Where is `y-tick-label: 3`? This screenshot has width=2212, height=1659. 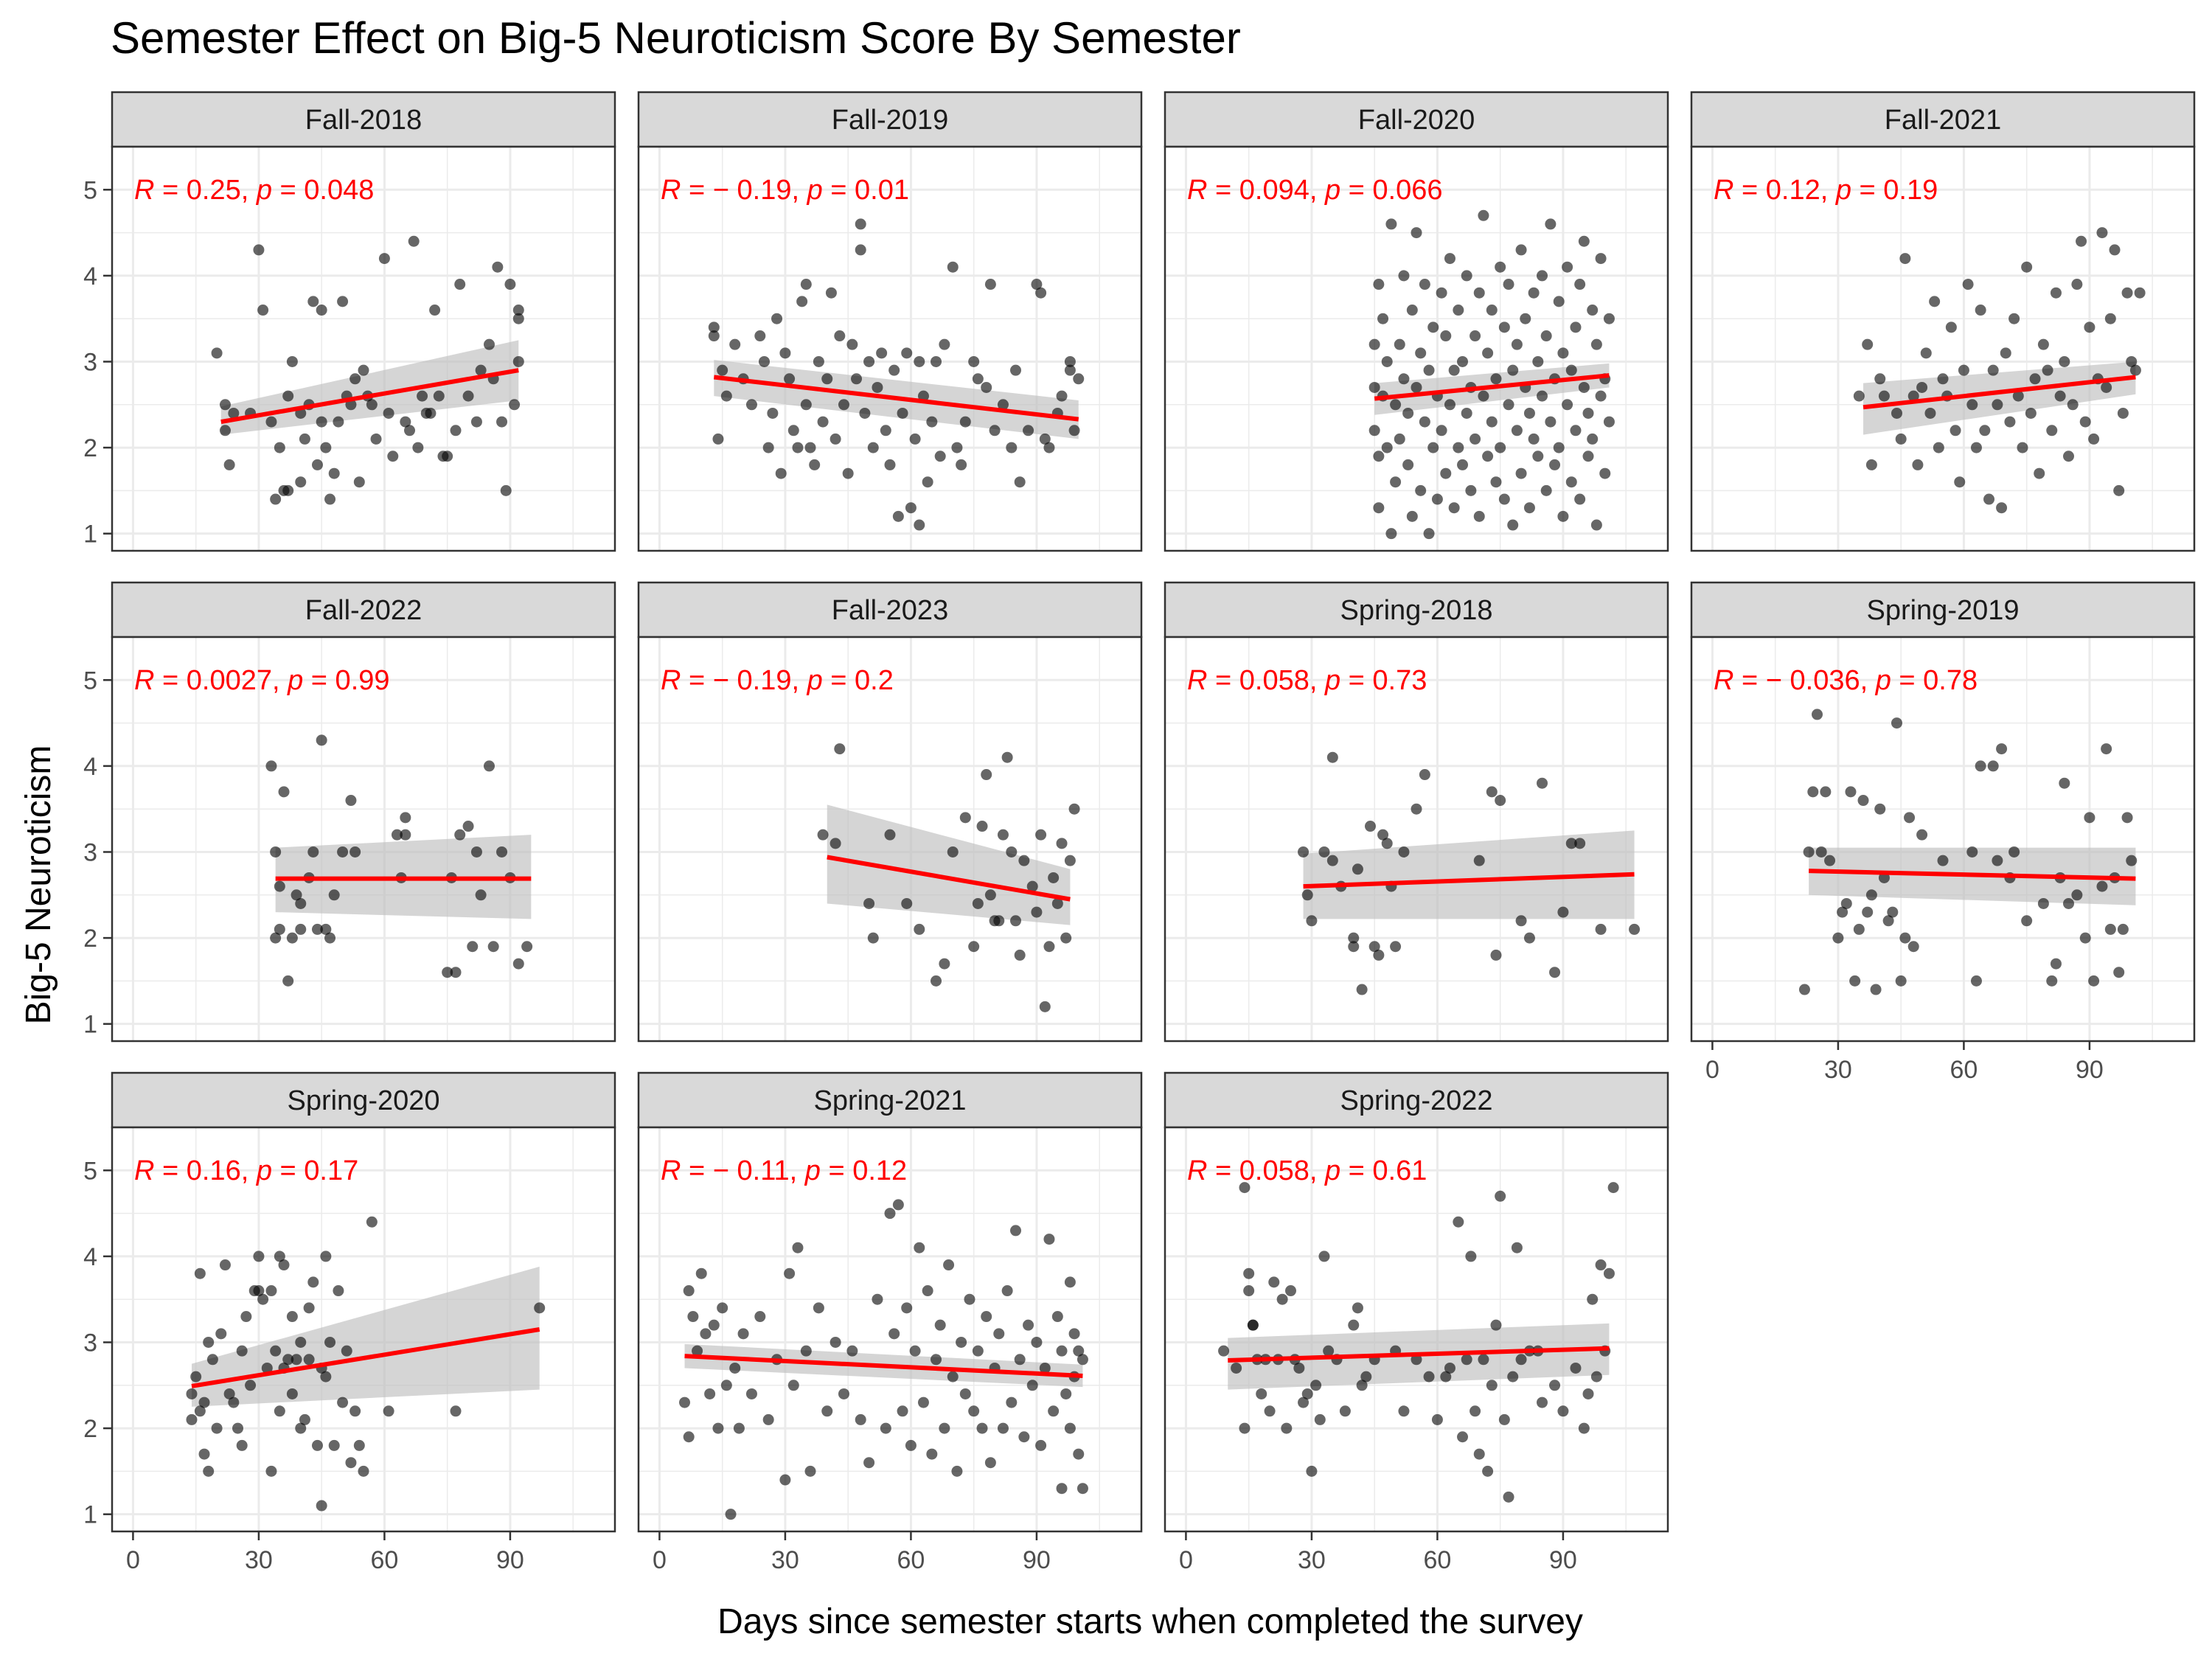
y-tick-label: 3 is located at coordinates (90, 362).